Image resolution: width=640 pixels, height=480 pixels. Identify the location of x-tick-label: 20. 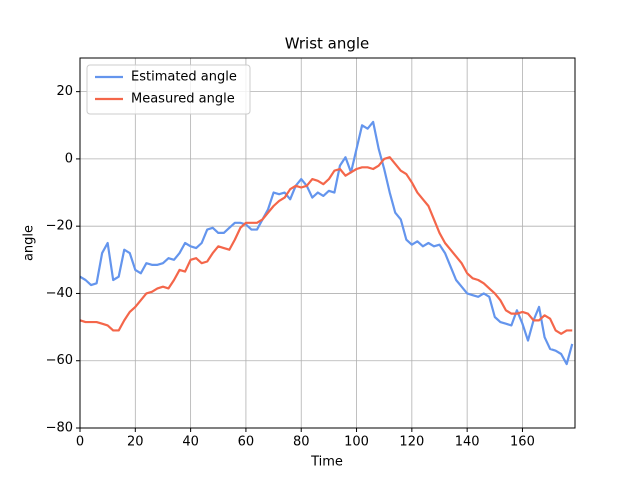
(135, 442).